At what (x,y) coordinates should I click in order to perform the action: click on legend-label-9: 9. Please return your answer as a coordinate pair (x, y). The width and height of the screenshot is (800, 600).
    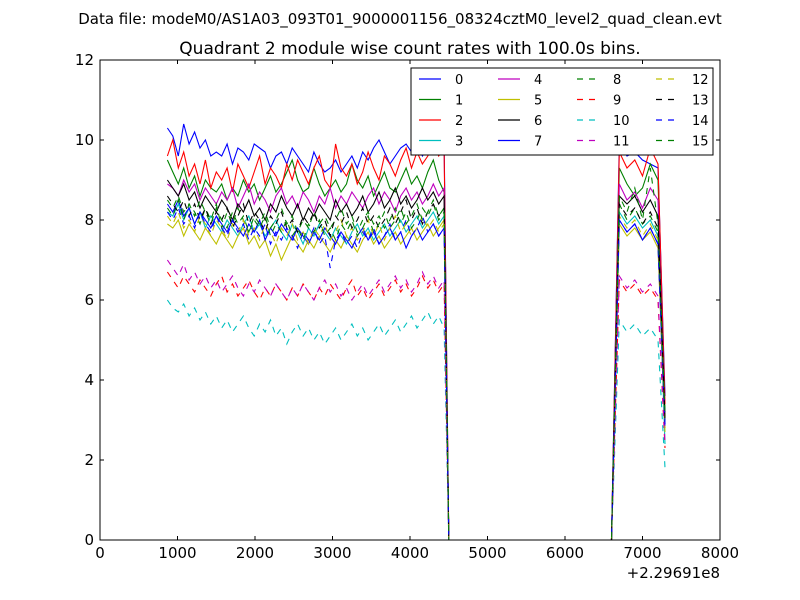
    Looking at the image, I should click on (617, 101).